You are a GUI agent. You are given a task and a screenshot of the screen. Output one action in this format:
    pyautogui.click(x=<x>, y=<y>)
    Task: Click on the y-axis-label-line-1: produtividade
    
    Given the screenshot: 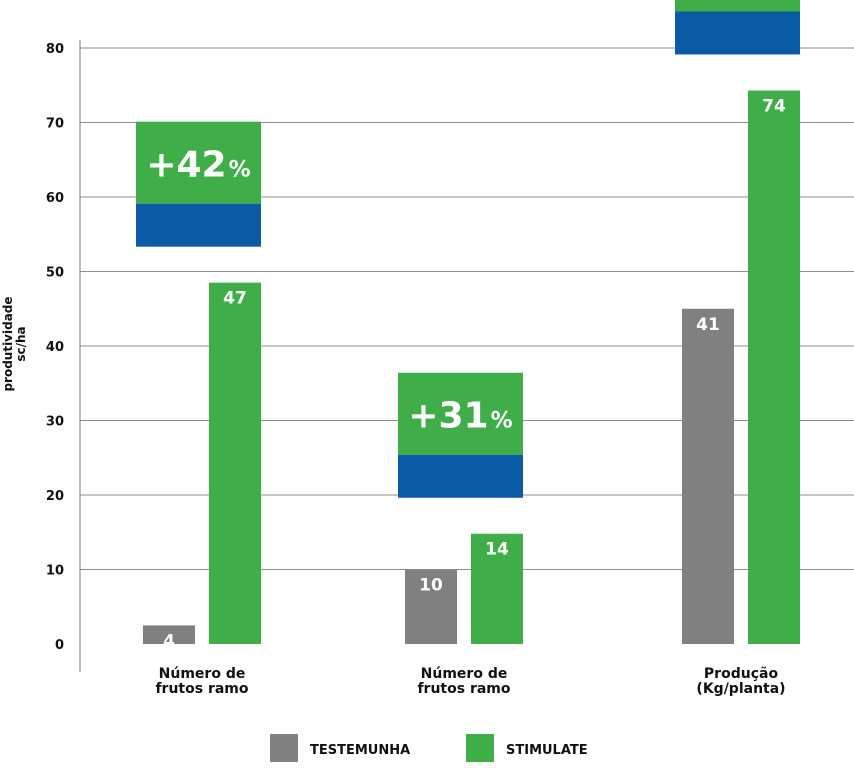 What is the action you would take?
    pyautogui.click(x=8, y=343)
    